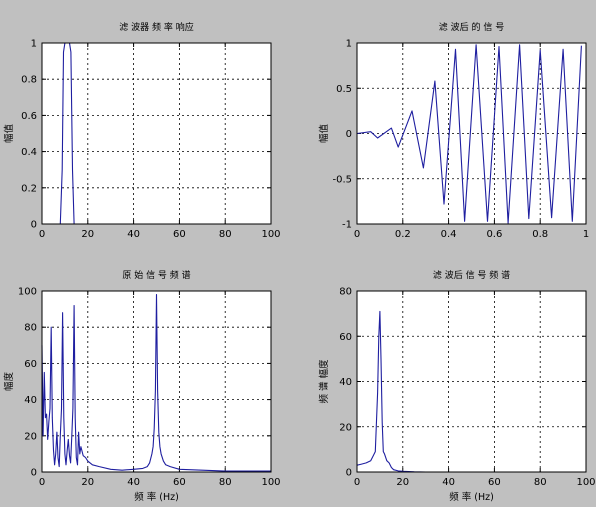 Image resolution: width=596 pixels, height=507 pixels. What do you see at coordinates (344, 89) in the screenshot?
I see `y-tick-label: 0.5` at bounding box center [344, 89].